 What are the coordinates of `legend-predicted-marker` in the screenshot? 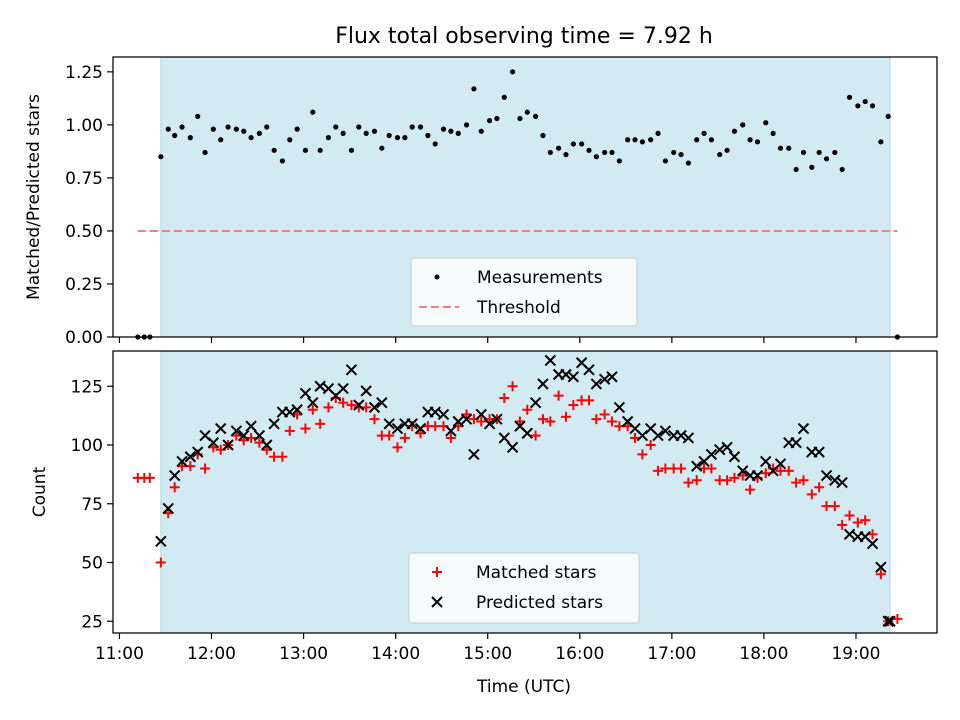 It's located at (437, 602).